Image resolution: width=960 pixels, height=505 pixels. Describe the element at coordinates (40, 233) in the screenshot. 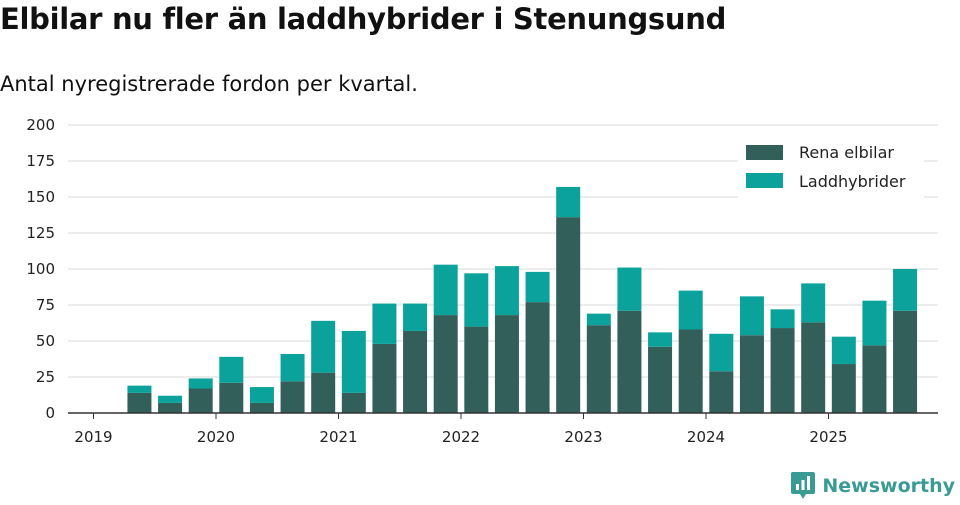

I see `y-tick-label: 125` at that location.